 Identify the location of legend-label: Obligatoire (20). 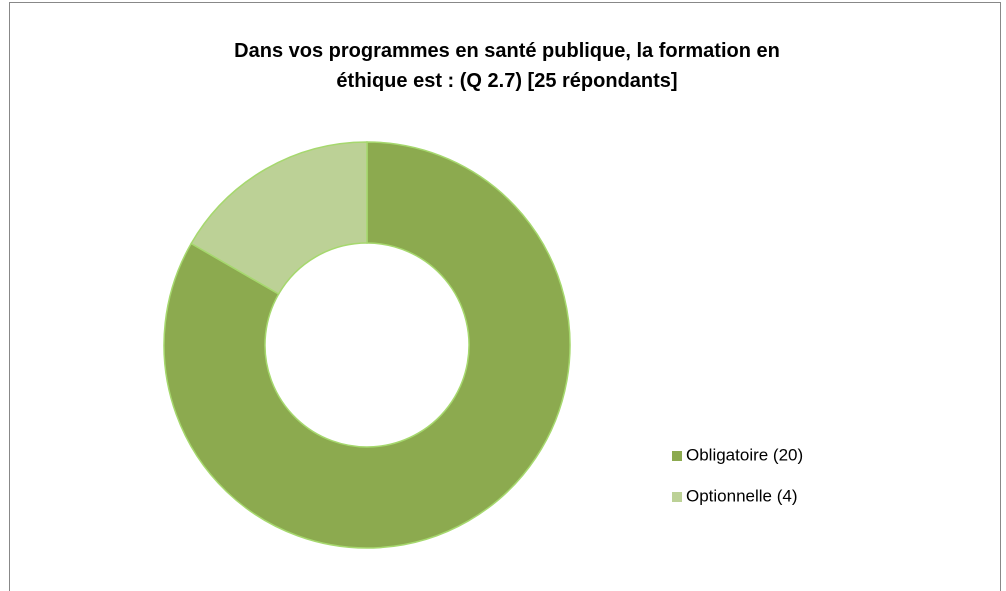
(744, 454).